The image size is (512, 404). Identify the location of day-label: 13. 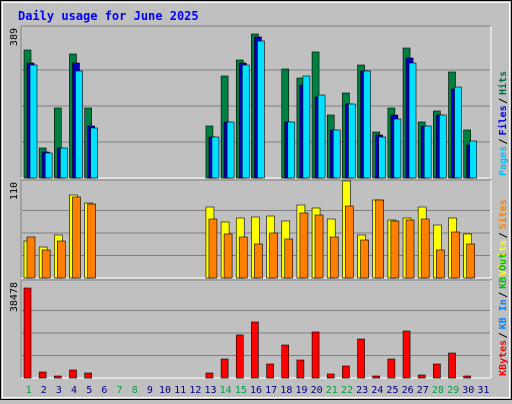
(210, 390).